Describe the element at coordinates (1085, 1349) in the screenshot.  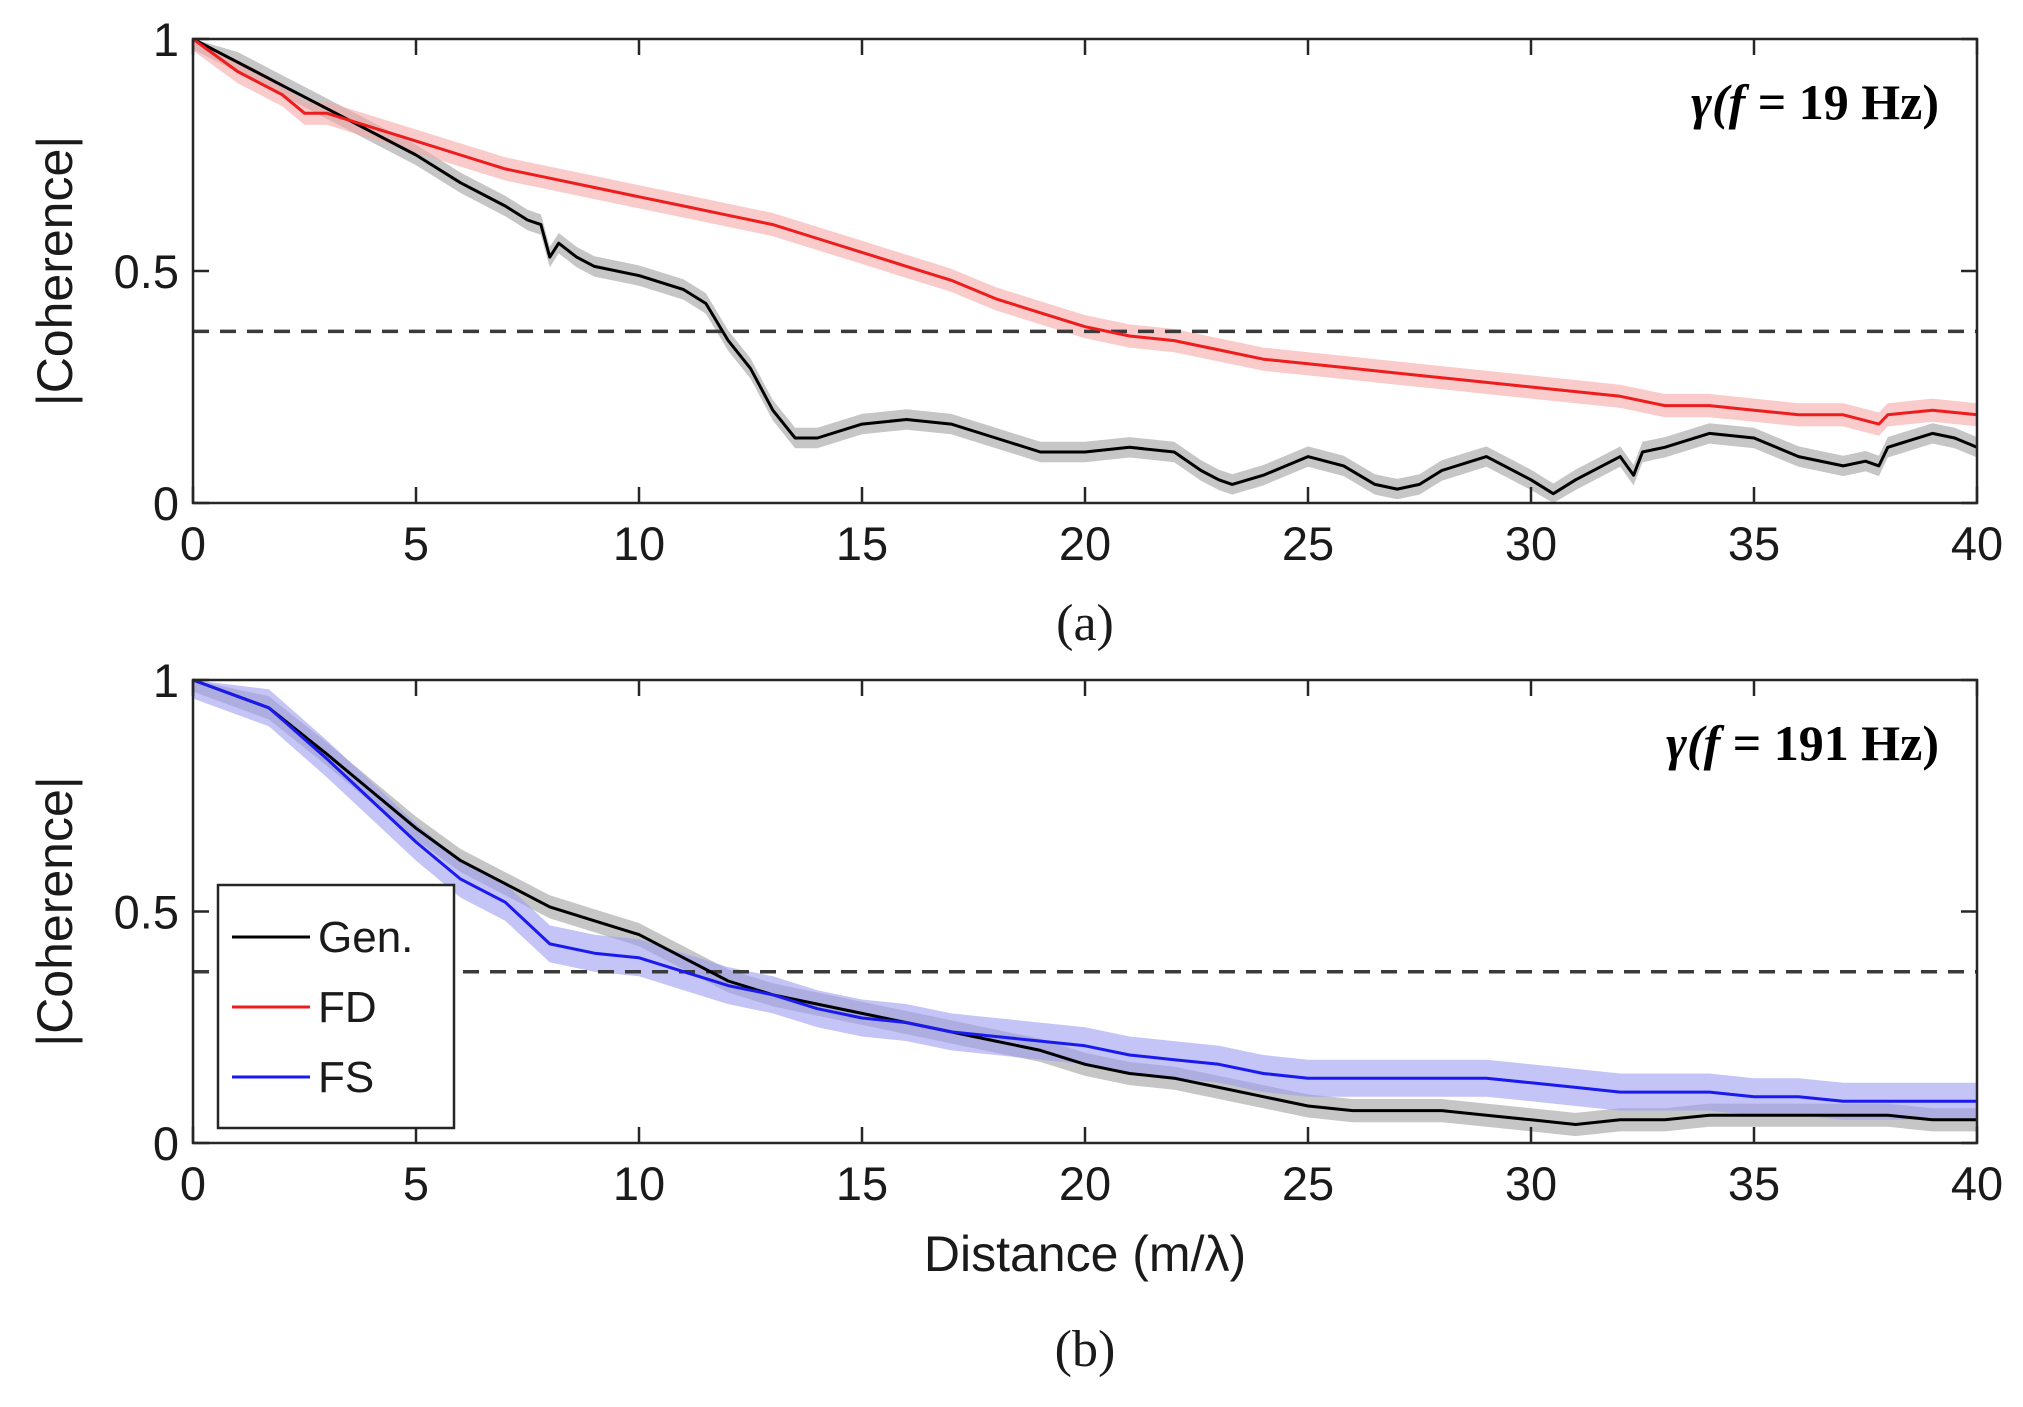
I see `panel-caption: (b)` at that location.